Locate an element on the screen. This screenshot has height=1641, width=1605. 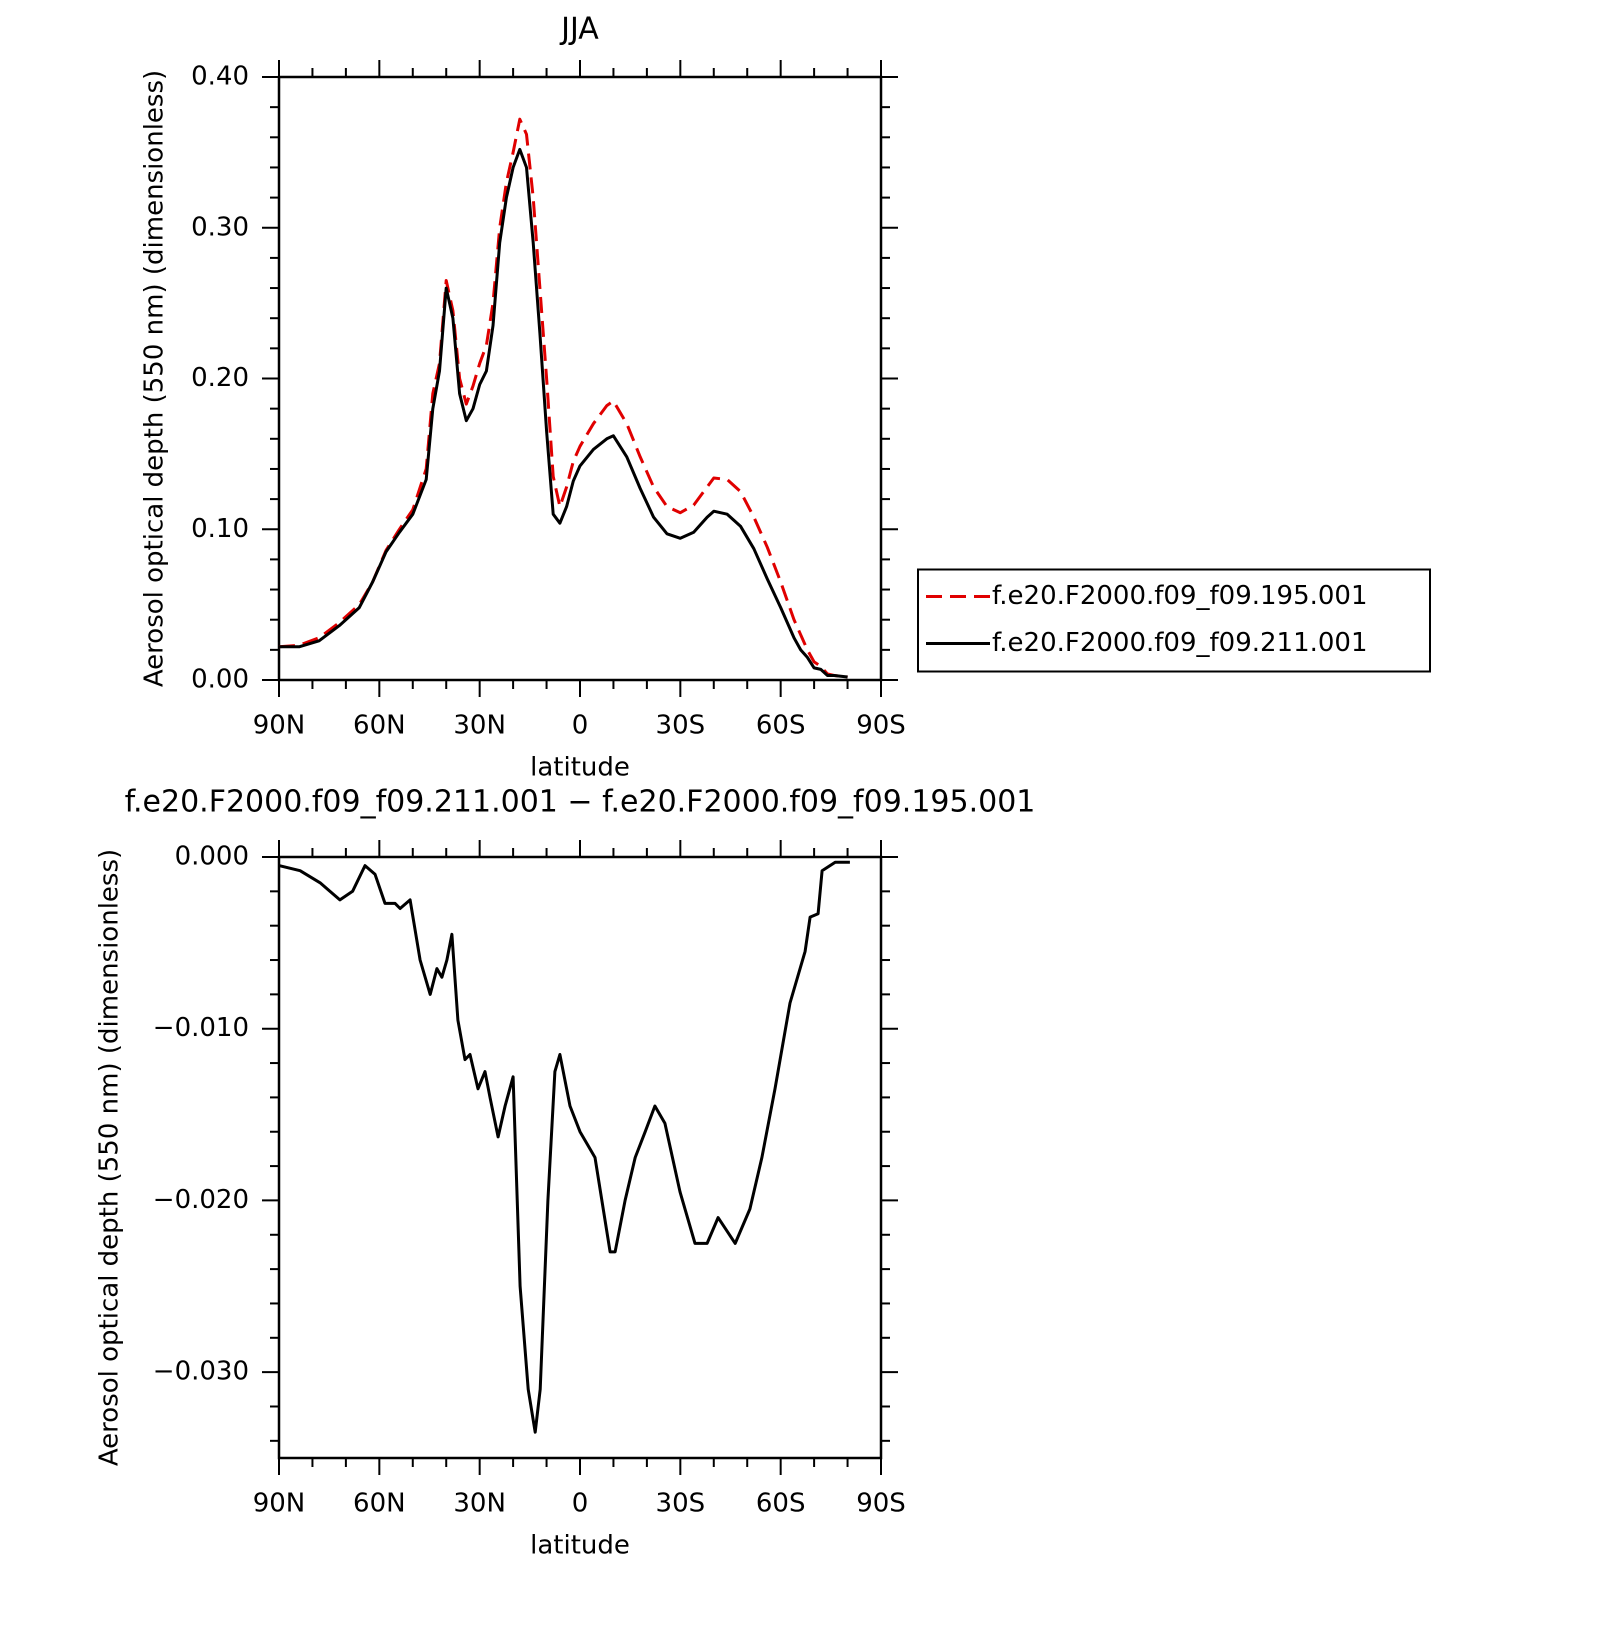
legend-label: f.e20.F2000.f09_f09.211.001 is located at coordinates (1180, 643).